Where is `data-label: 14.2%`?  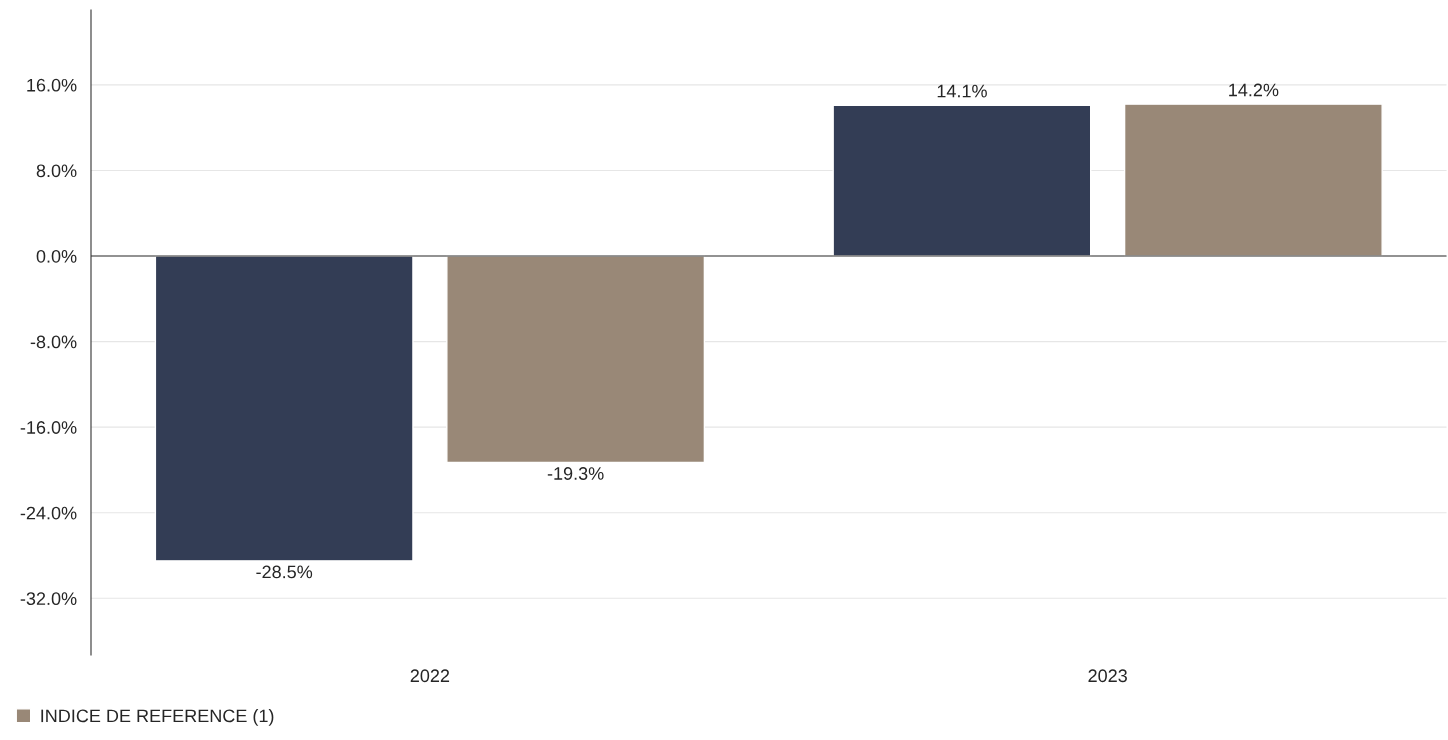
data-label: 14.2% is located at coordinates (1254, 90).